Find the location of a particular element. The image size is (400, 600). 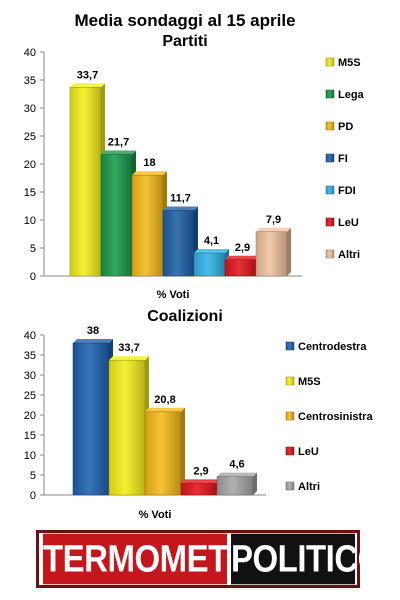

legend-item-fdi: FDI is located at coordinates (340, 191).